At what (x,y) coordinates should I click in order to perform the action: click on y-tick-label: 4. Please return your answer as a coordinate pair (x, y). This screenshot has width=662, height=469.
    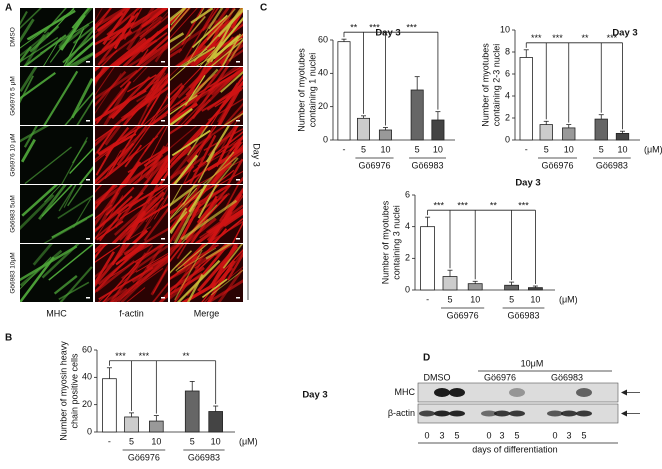
    Looking at the image, I should click on (507, 95).